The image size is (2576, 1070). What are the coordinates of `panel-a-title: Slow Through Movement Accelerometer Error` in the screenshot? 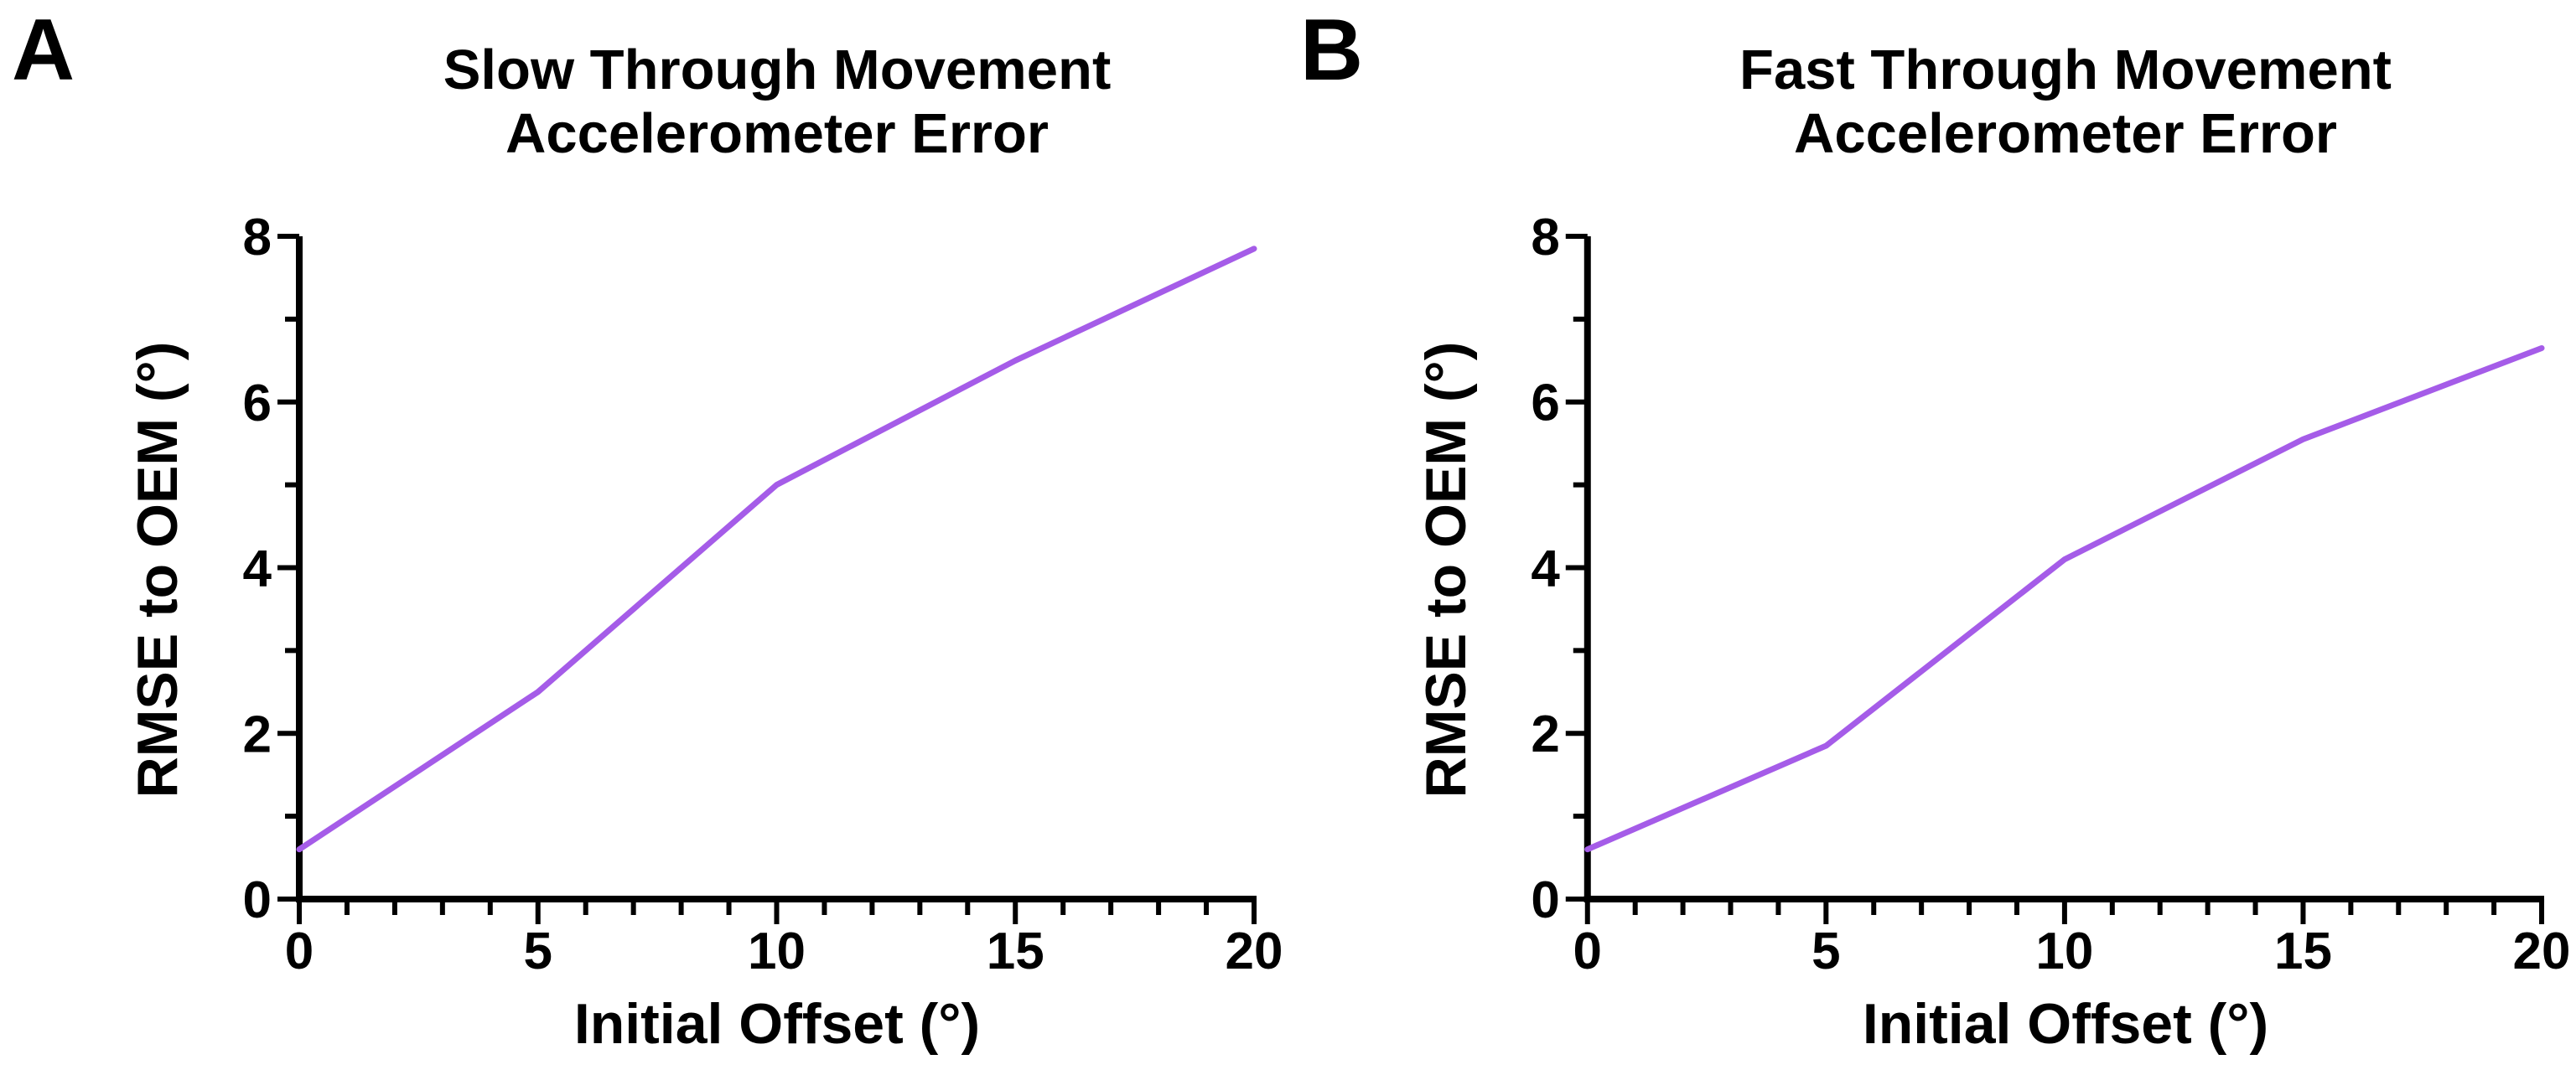 It's located at (777, 102).